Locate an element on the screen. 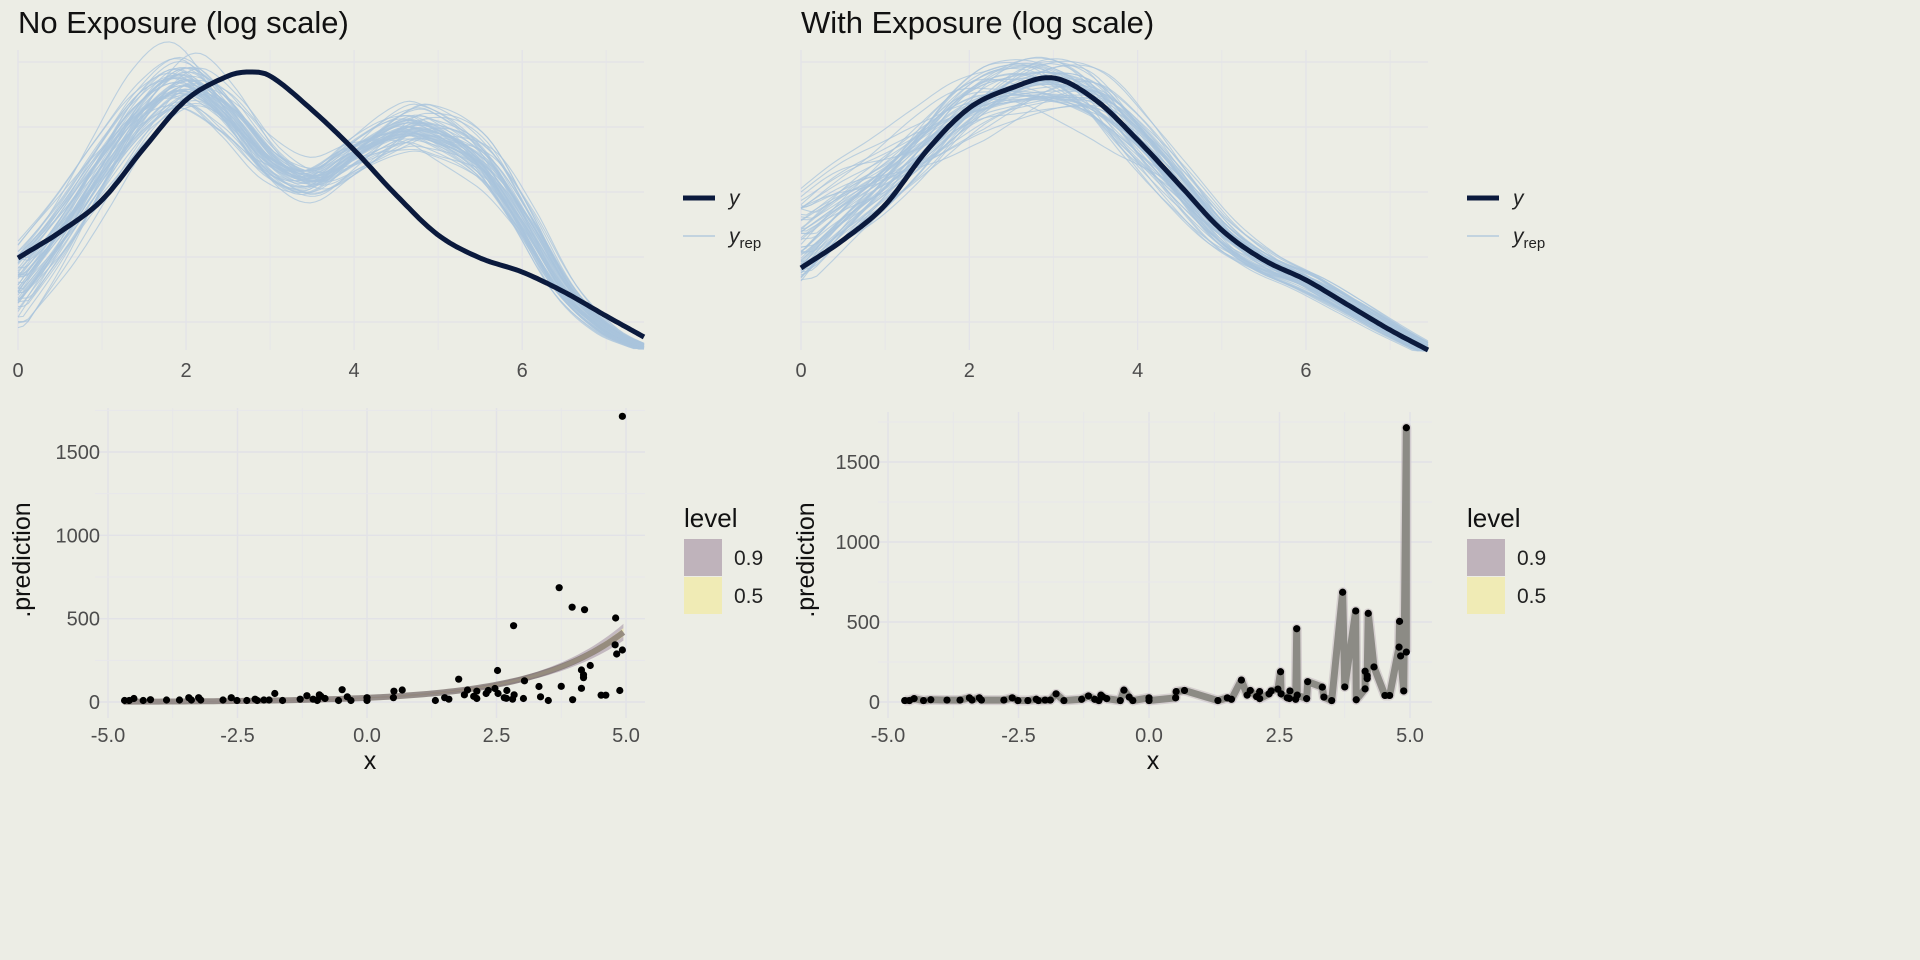 The height and width of the screenshot is (960, 1920). y-tick-label: 500 is located at coordinates (863, 623).